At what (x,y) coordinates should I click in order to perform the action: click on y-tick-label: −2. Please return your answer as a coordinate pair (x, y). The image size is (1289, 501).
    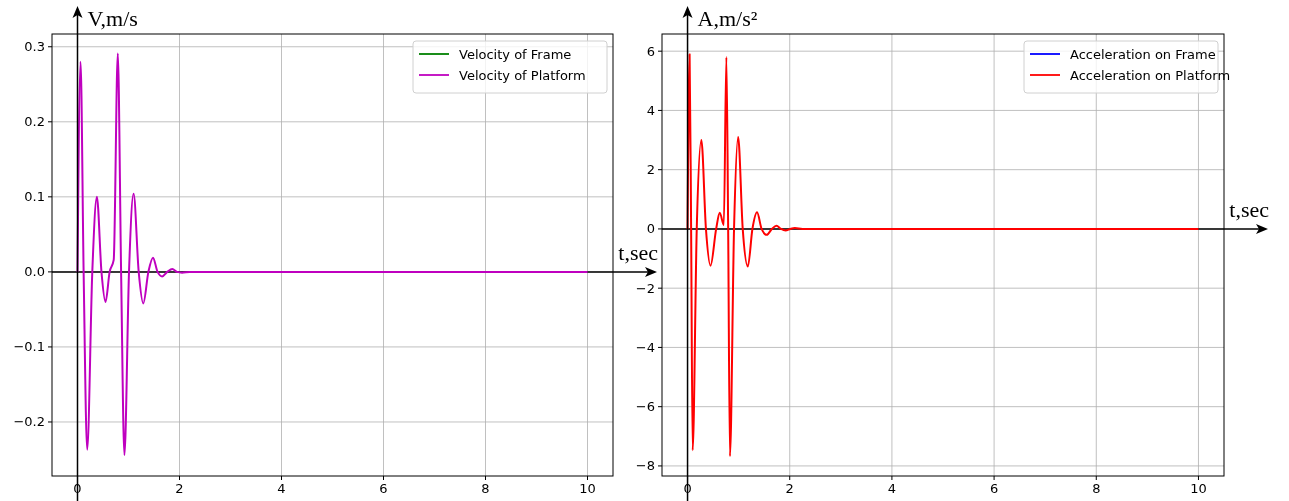
    Looking at the image, I should click on (645, 288).